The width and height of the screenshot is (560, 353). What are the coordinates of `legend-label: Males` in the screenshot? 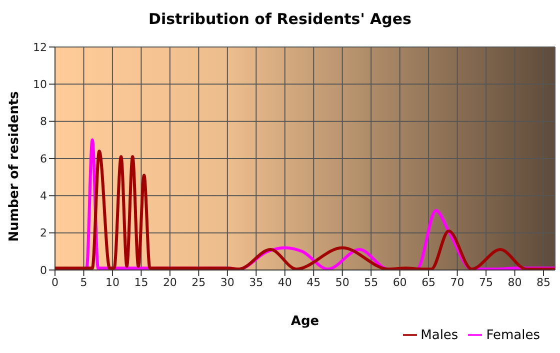 It's located at (439, 335).